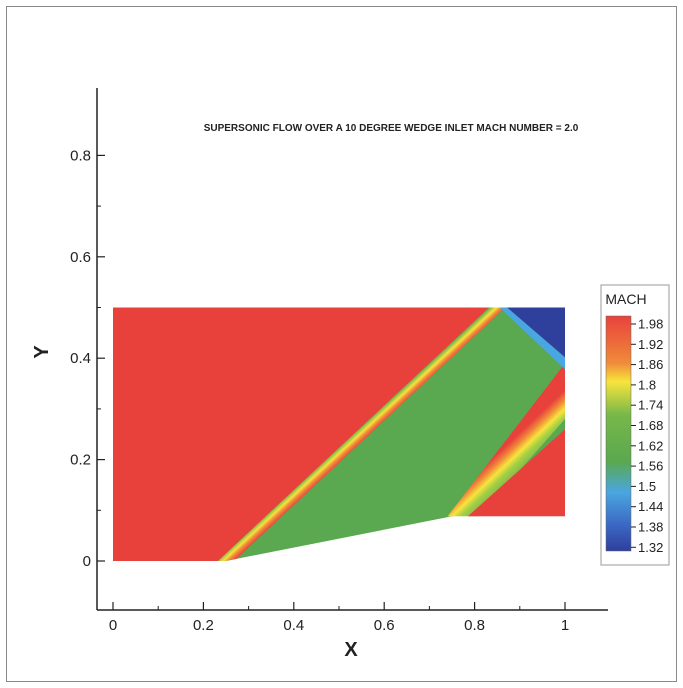 Image resolution: width=683 pixels, height=688 pixels. I want to click on colorbar-label: 1.92, so click(650, 344).